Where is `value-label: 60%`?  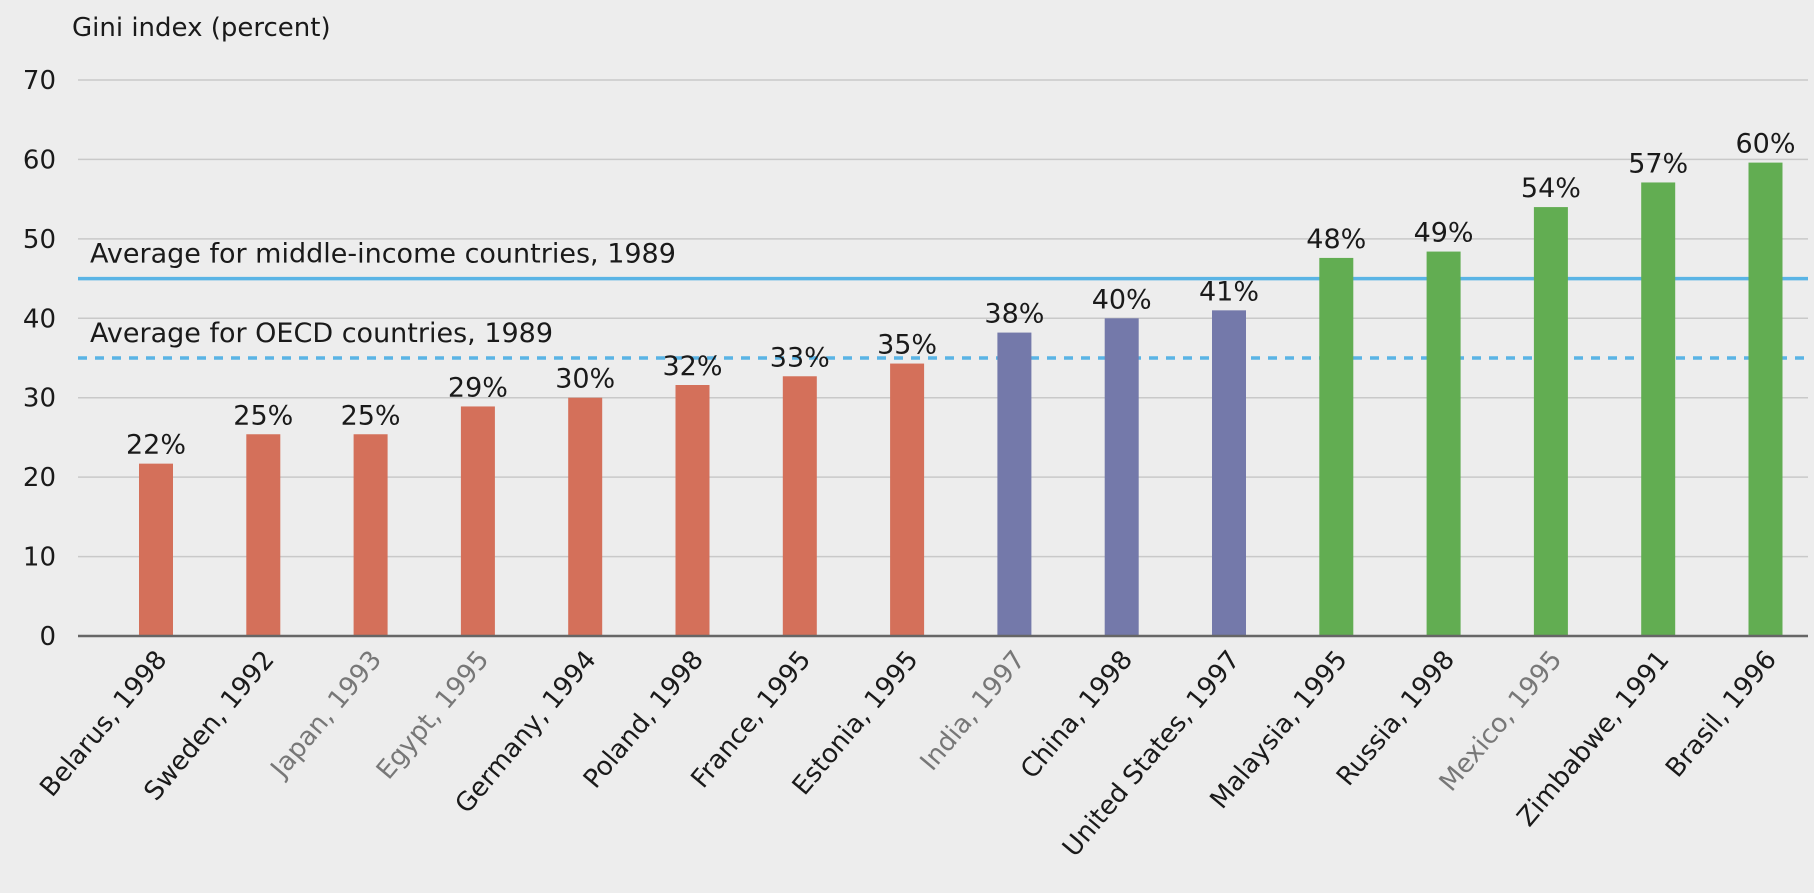
value-label: 60% is located at coordinates (1765, 144).